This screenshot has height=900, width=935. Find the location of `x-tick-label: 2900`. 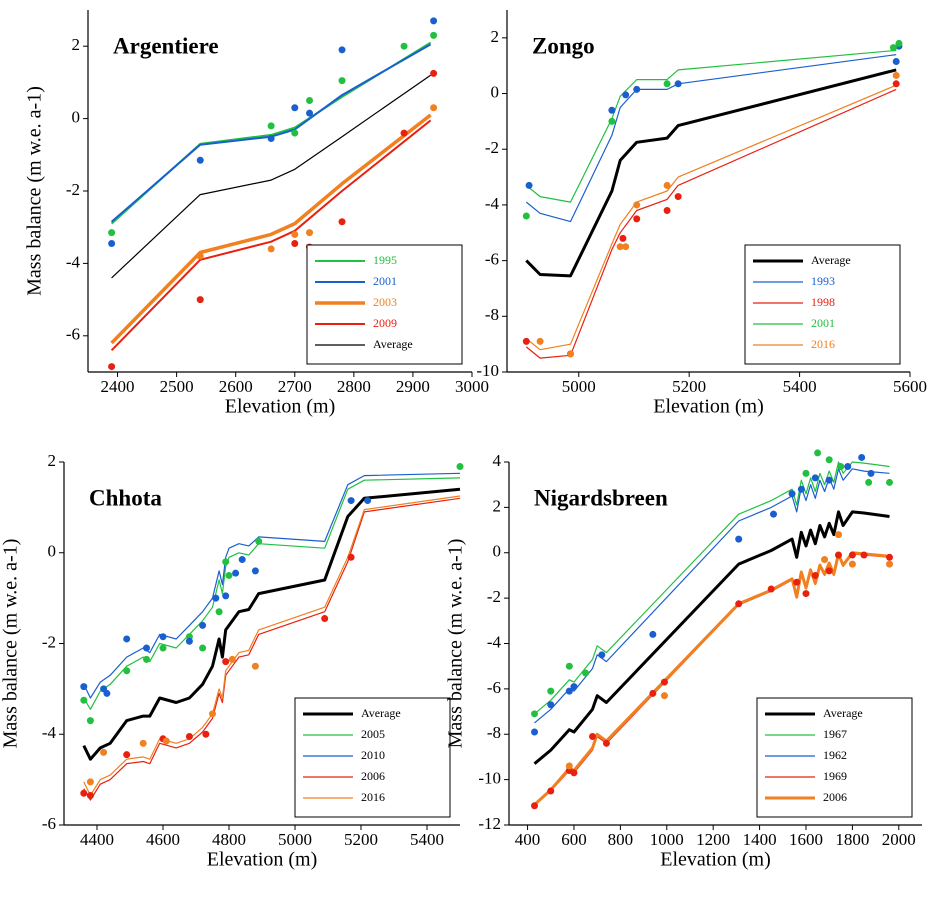

x-tick-label: 2900 is located at coordinates (413, 386).